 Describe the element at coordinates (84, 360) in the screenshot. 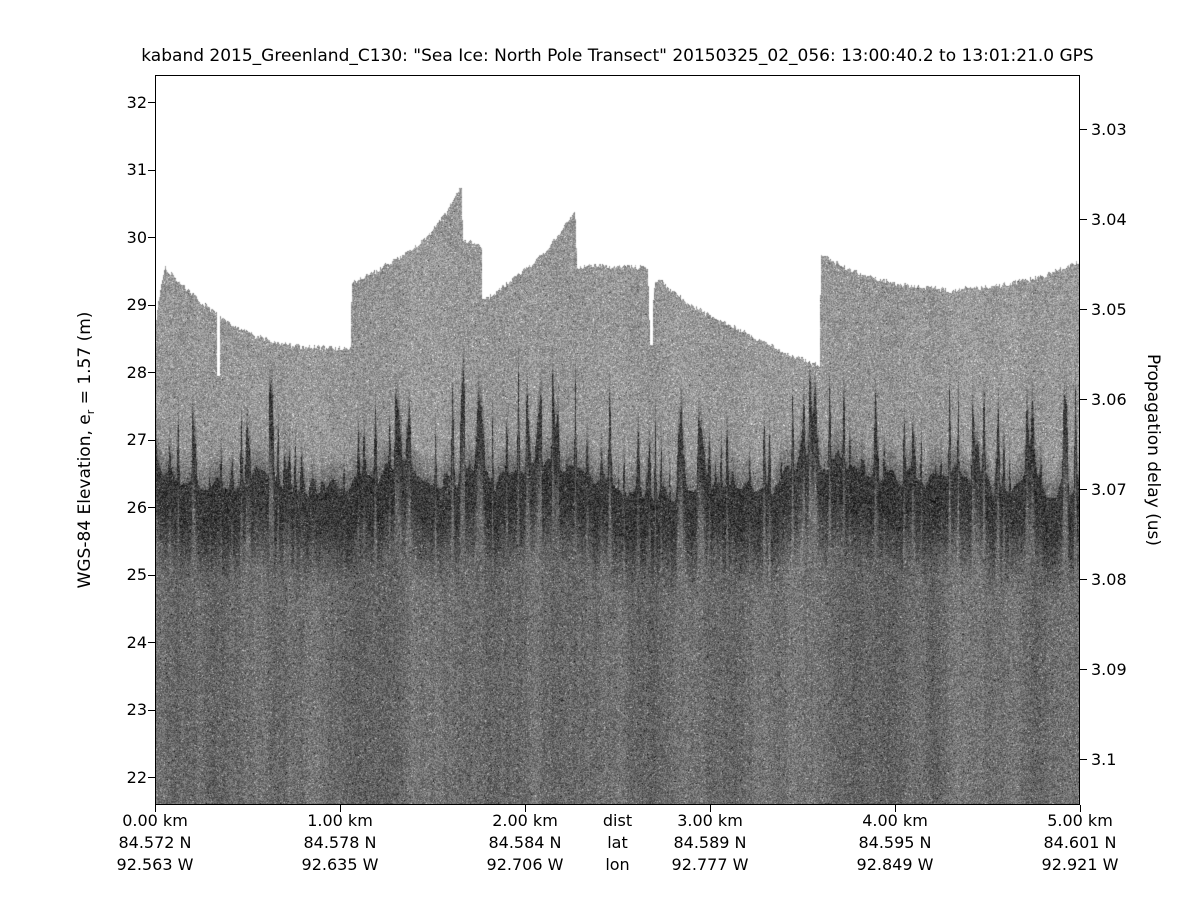

I see `left-axis-label-post: = 1.57 (m)` at that location.